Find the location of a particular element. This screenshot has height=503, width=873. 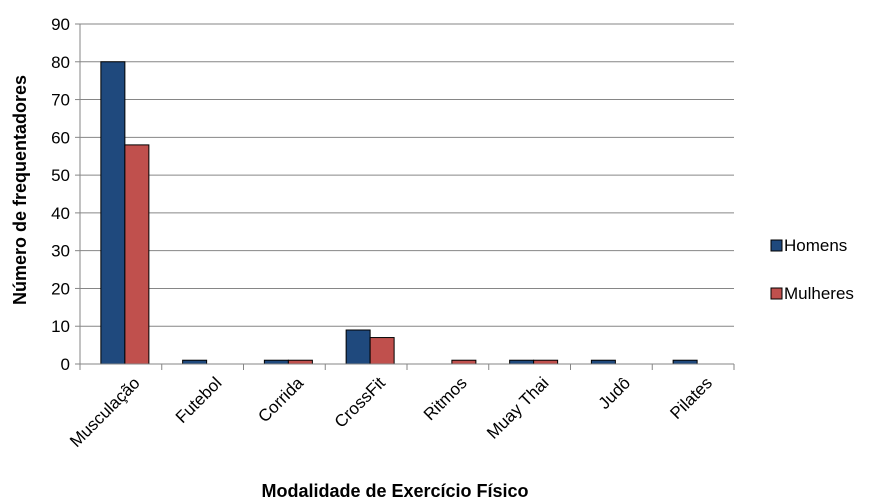

y-tick-label: 40 is located at coordinates (60, 213).